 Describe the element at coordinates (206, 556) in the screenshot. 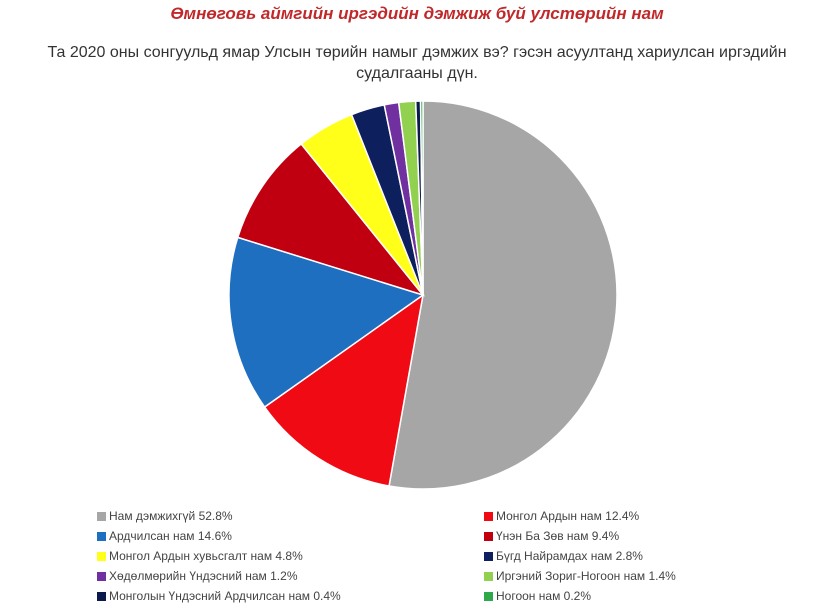

I see `legend-label: Монгол Ардын хувьсгалт нам 4.8%` at that location.